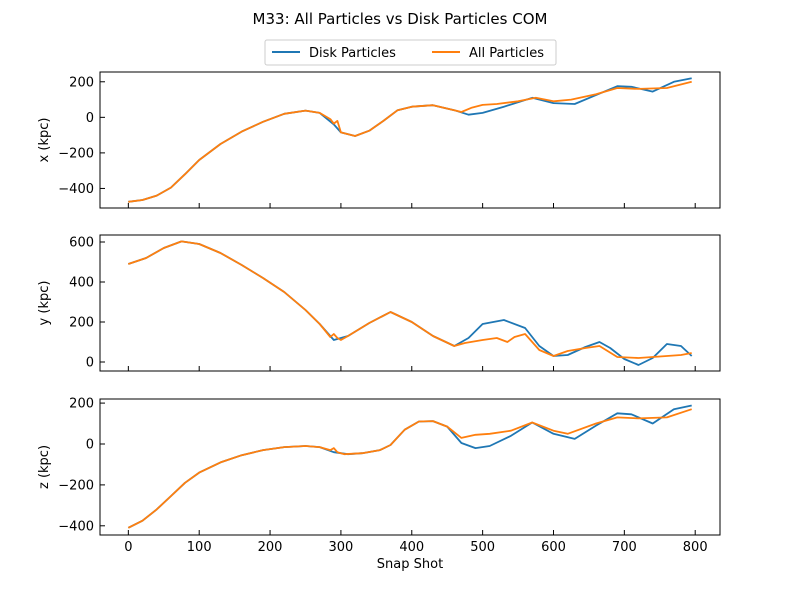  What do you see at coordinates (695, 547) in the screenshot?
I see `x-tick-label: 800` at bounding box center [695, 547].